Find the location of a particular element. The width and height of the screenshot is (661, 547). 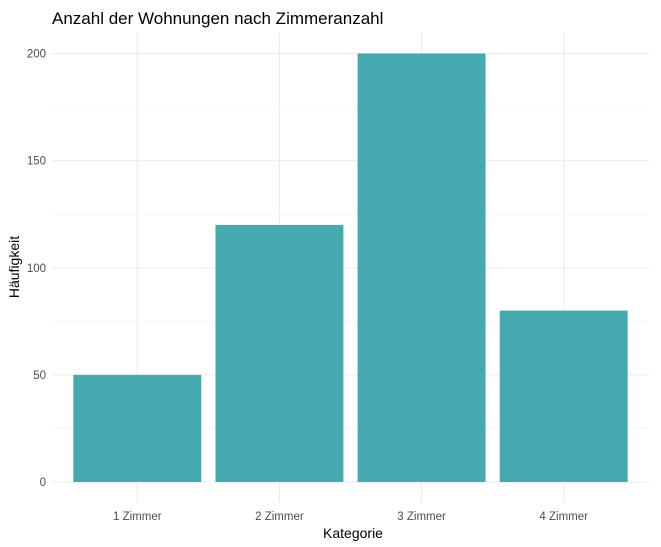

x-tick-label: 2 Zimmer is located at coordinates (279, 517).